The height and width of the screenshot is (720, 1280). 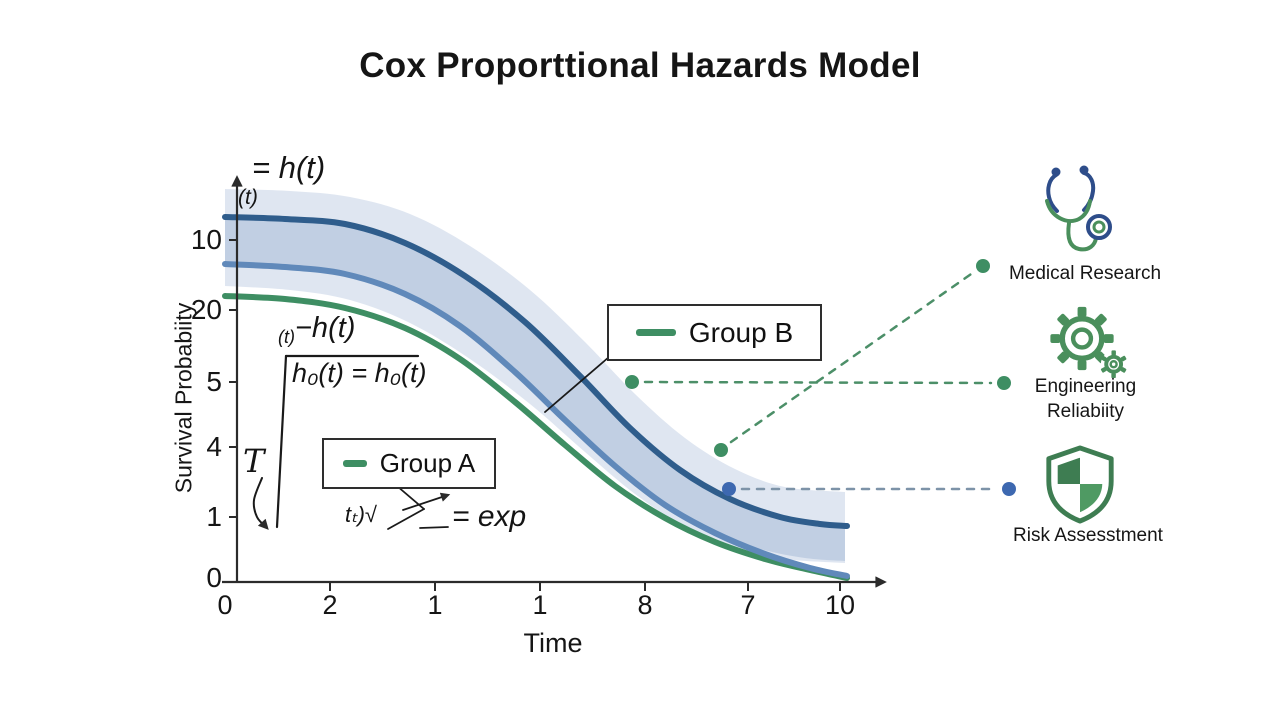 I want to click on annotation-t-fragment: tₜ)√, so click(x=361, y=514).